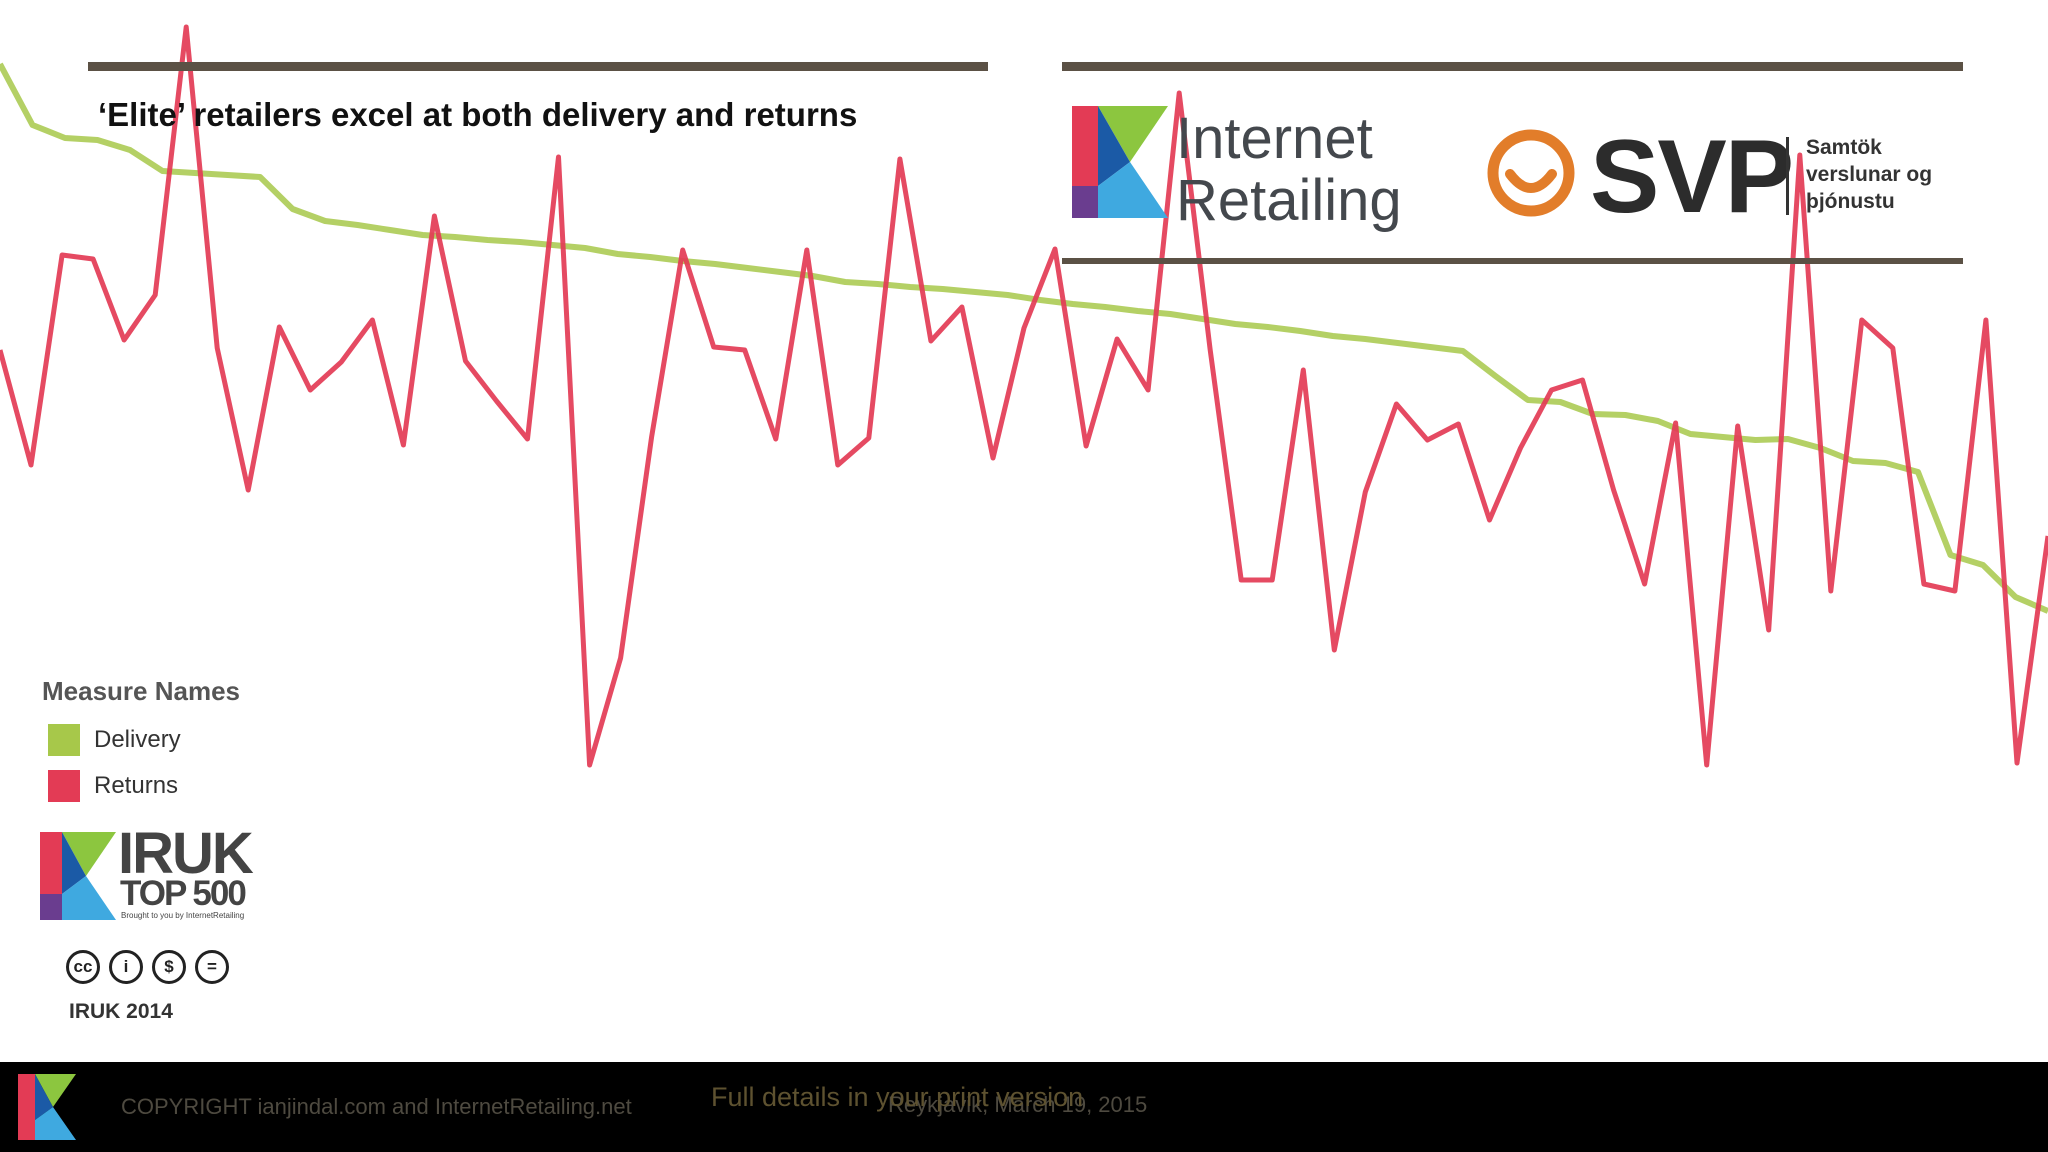  Describe the element at coordinates (1120, 162) in the screenshot. I see `internet-retailing-logo` at that location.